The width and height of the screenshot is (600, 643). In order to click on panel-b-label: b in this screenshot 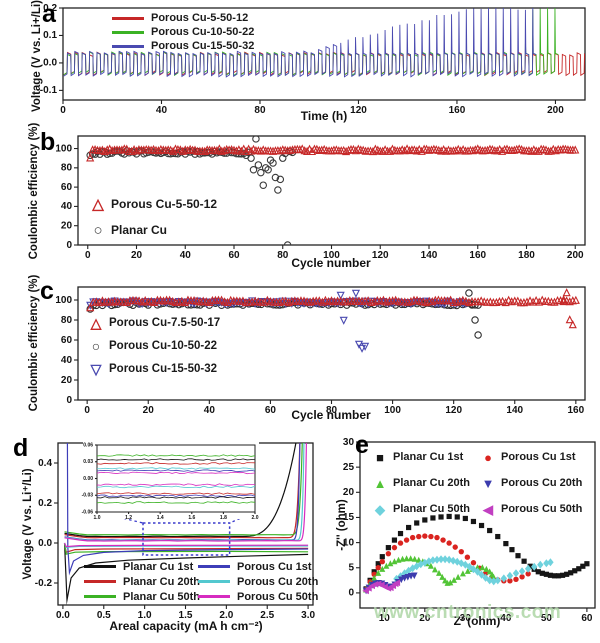, I will do `click(48, 142)`.